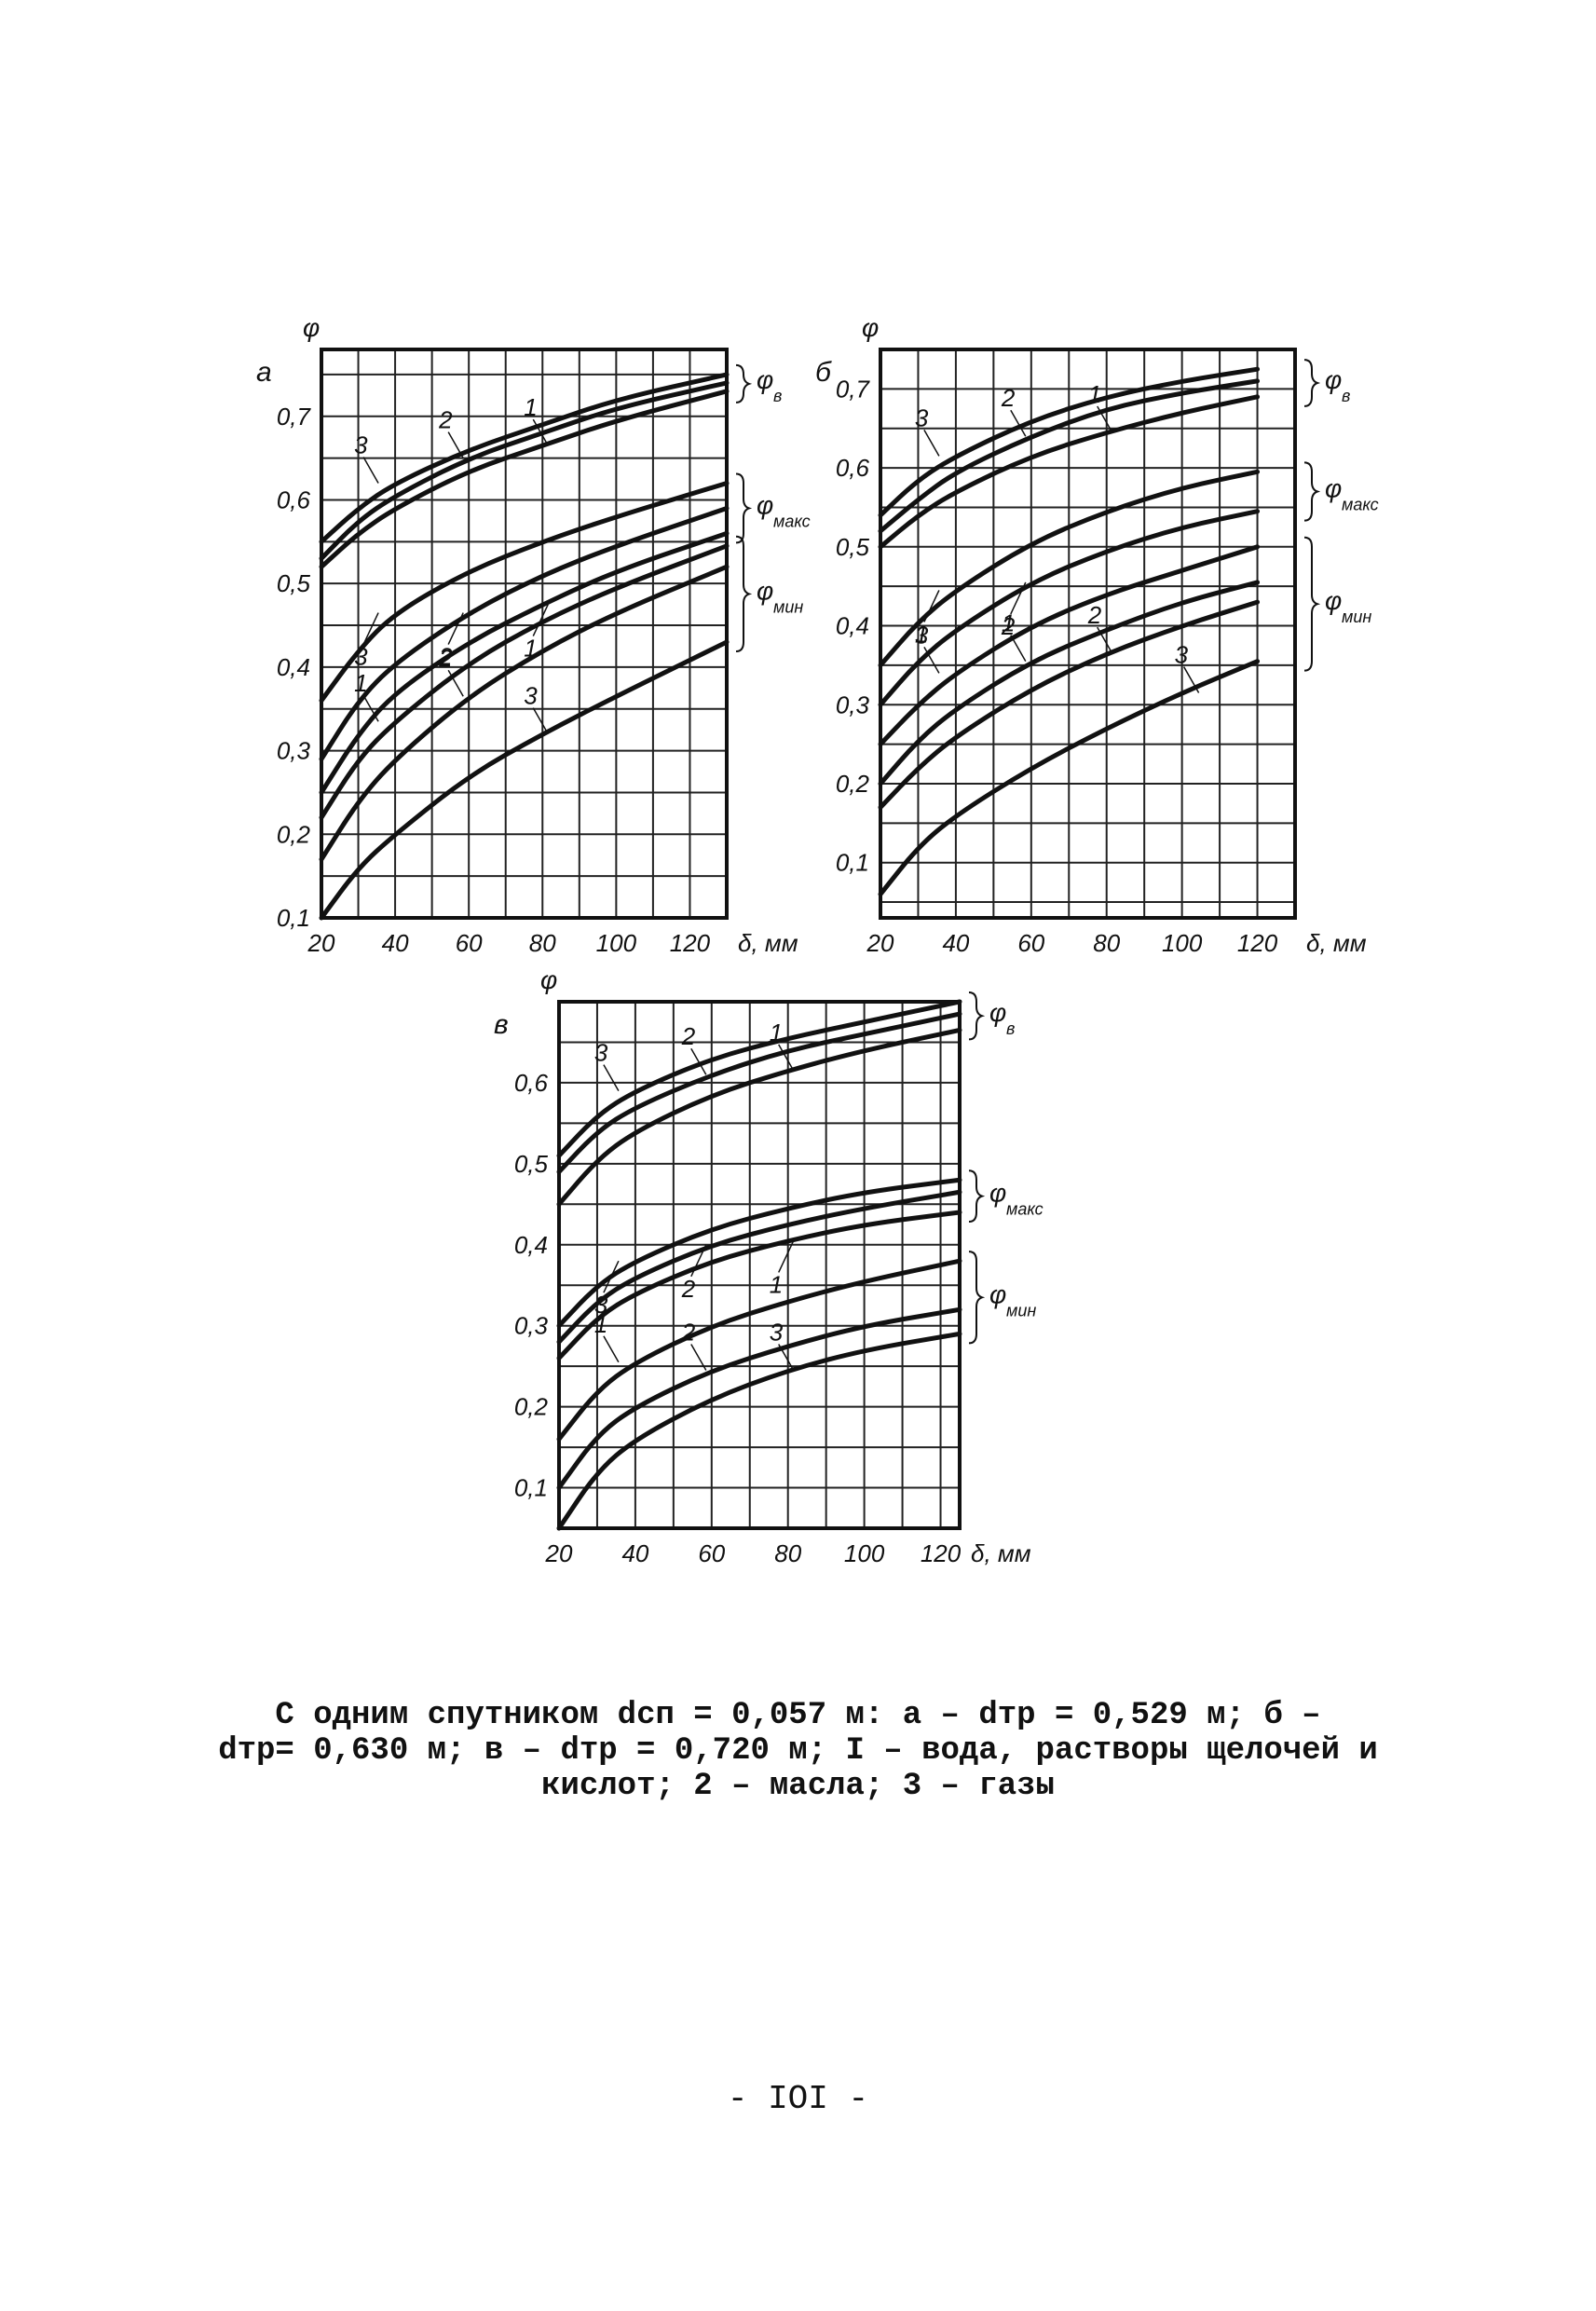 The image size is (1596, 2311). I want to click on group-label-subscript: мин, so click(788, 606).